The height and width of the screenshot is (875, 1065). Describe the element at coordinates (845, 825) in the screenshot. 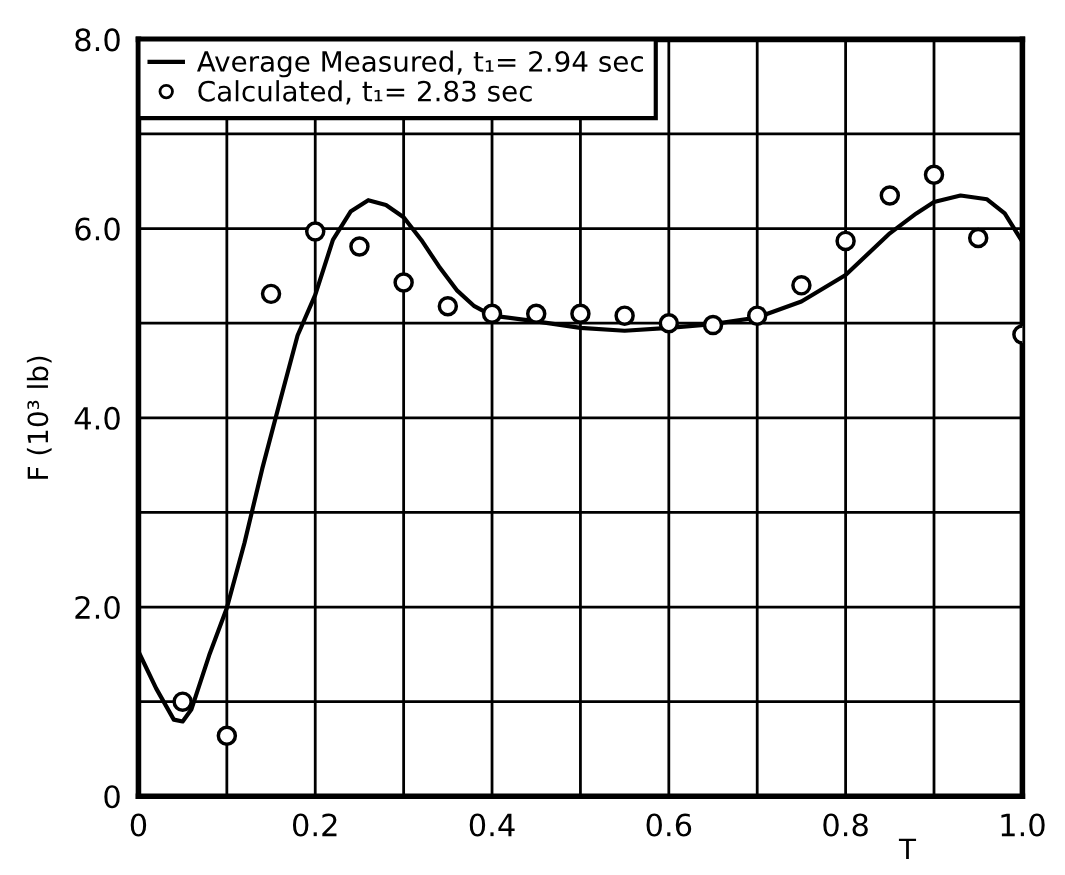

I see `x-tick-label: 0.8` at that location.